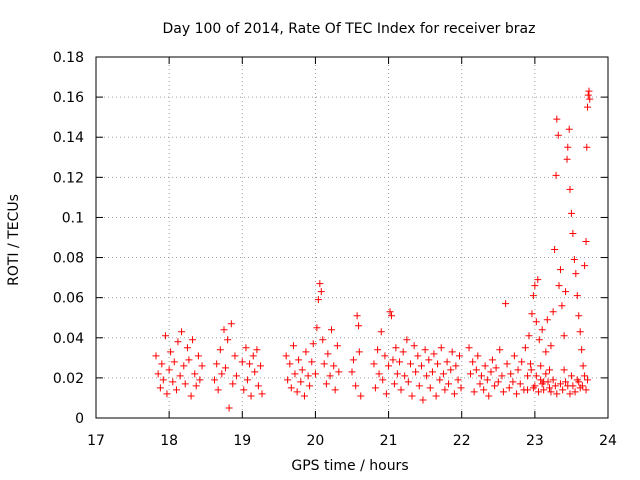  Describe the element at coordinates (68, 339) in the screenshot. I see `y-tick-label: 0.04` at that location.